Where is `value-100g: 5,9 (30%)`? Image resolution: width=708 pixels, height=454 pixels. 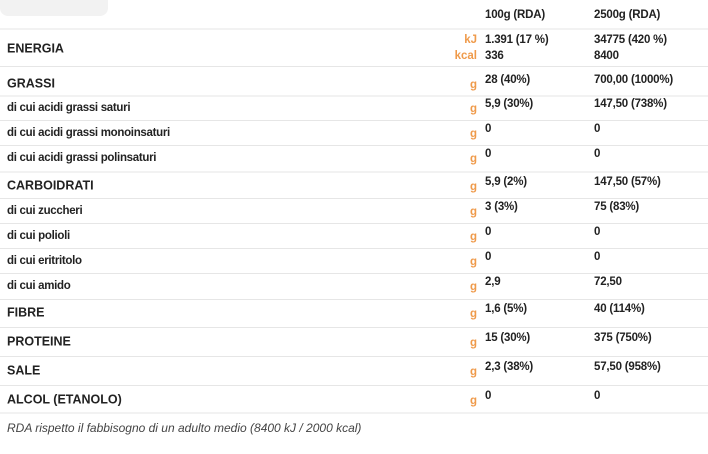 value-100g: 5,9 (30%) is located at coordinates (509, 104).